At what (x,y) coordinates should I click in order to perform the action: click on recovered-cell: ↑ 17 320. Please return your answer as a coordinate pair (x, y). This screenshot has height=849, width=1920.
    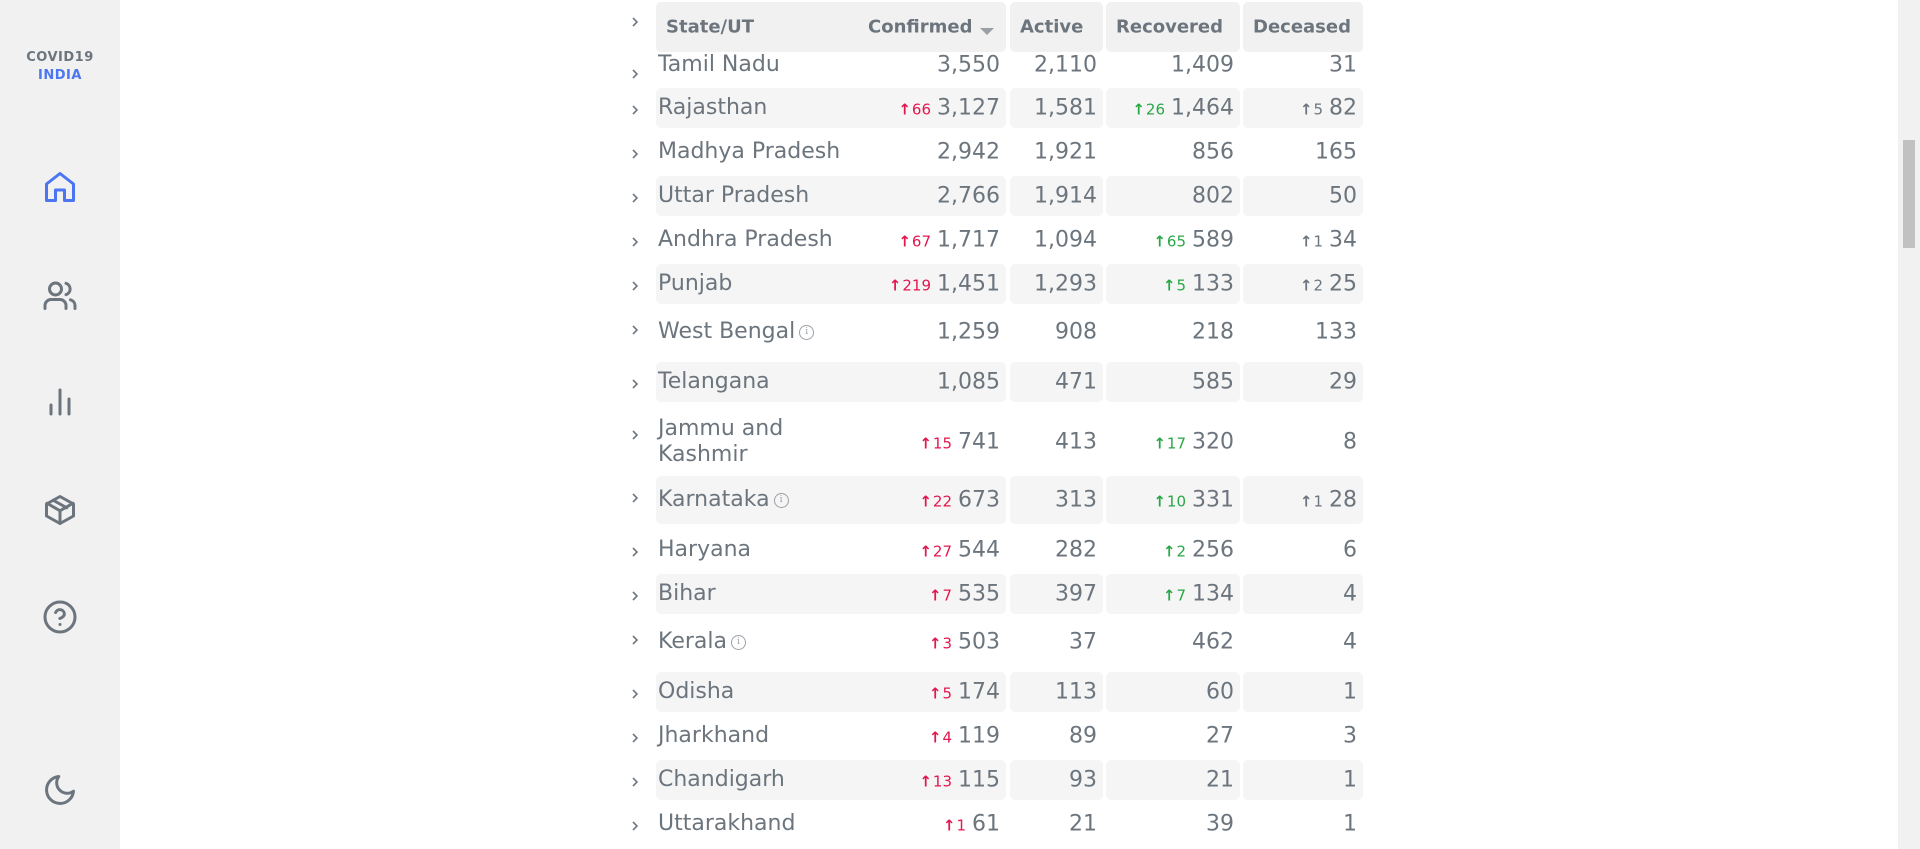
    Looking at the image, I should click on (1173, 442).